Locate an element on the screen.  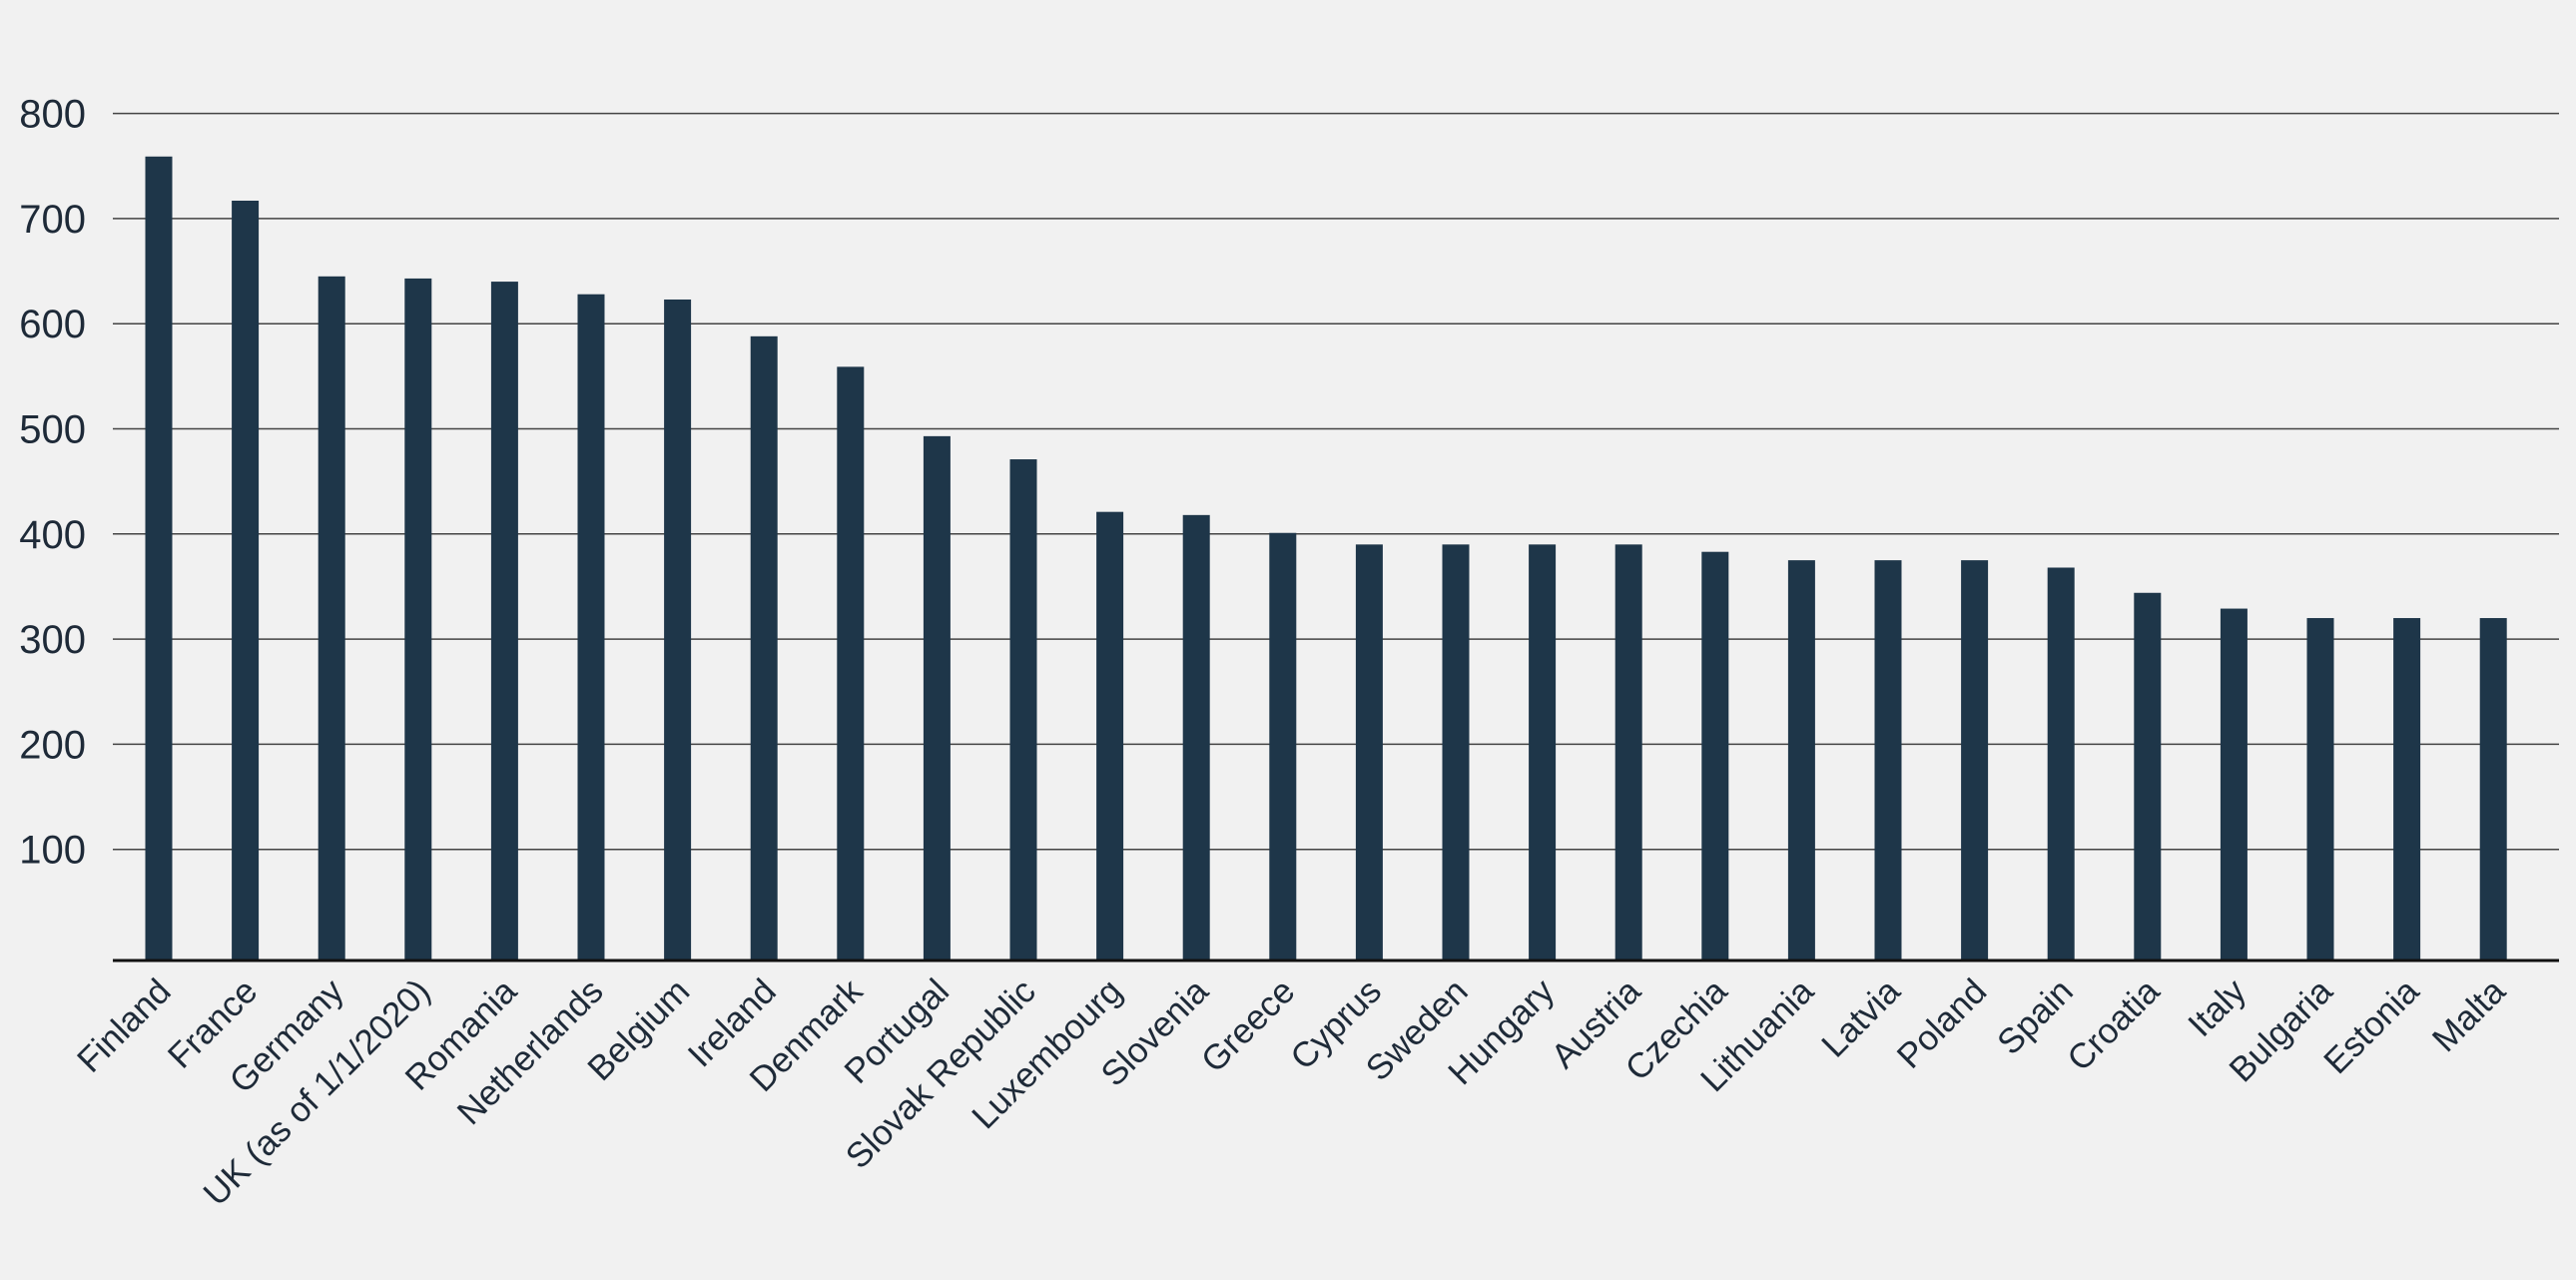
bar-latvia is located at coordinates (1888, 760).